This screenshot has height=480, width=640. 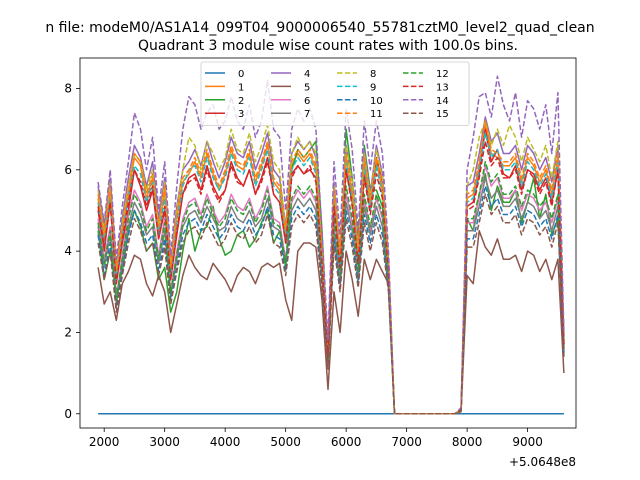 I want to click on legend-entry-0: 0, so click(x=241, y=74).